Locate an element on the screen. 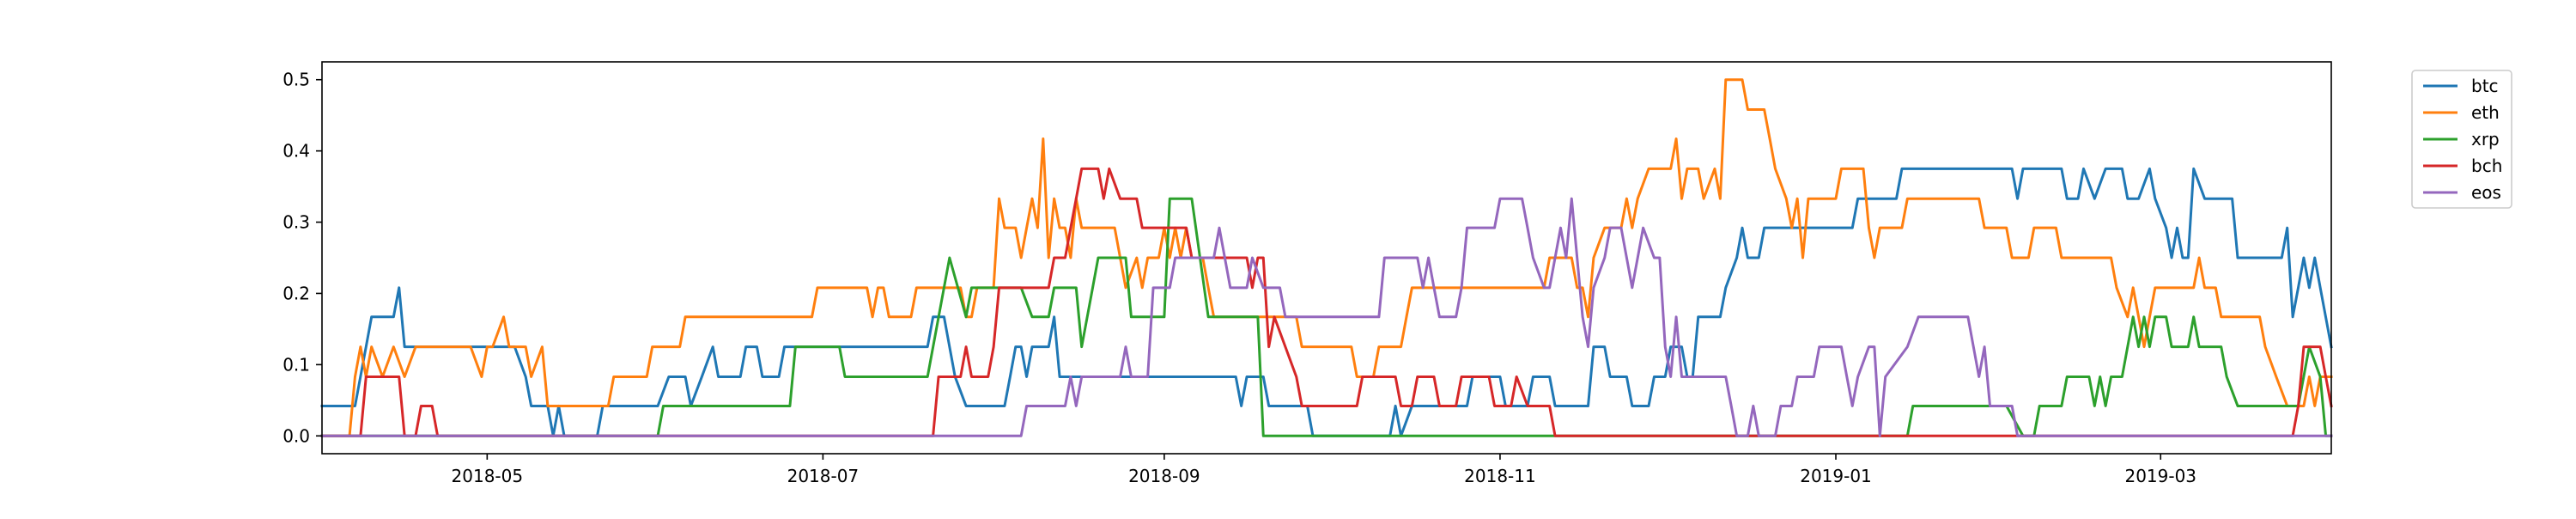 Image resolution: width=2576 pixels, height=519 pixels. legend-label-xrp: xrp is located at coordinates (2485, 139).